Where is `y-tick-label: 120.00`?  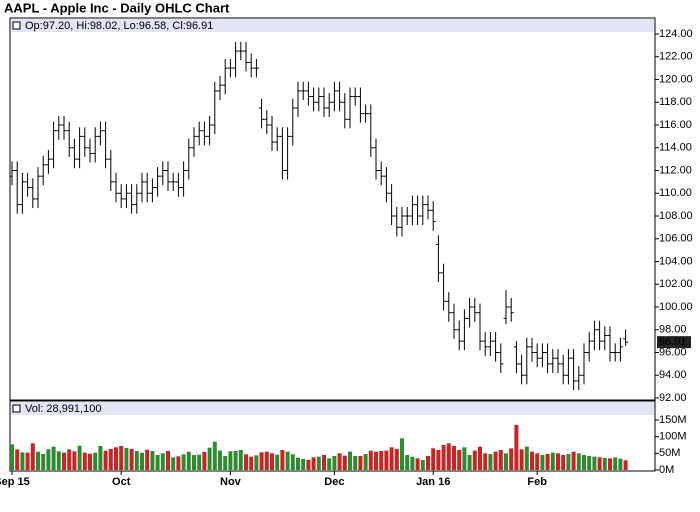 y-tick-label: 120.00 is located at coordinates (676, 79).